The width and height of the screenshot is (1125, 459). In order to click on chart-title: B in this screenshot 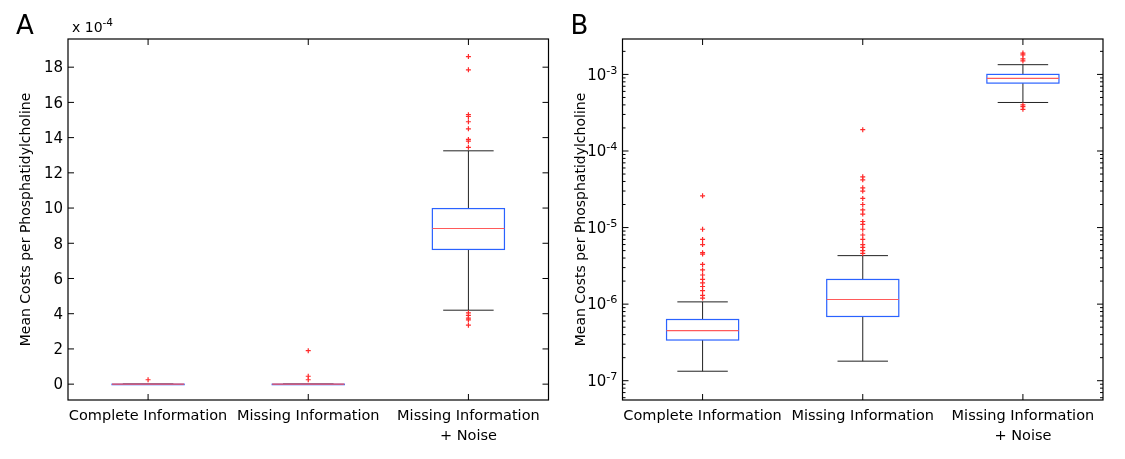, I will do `click(579, 25)`.